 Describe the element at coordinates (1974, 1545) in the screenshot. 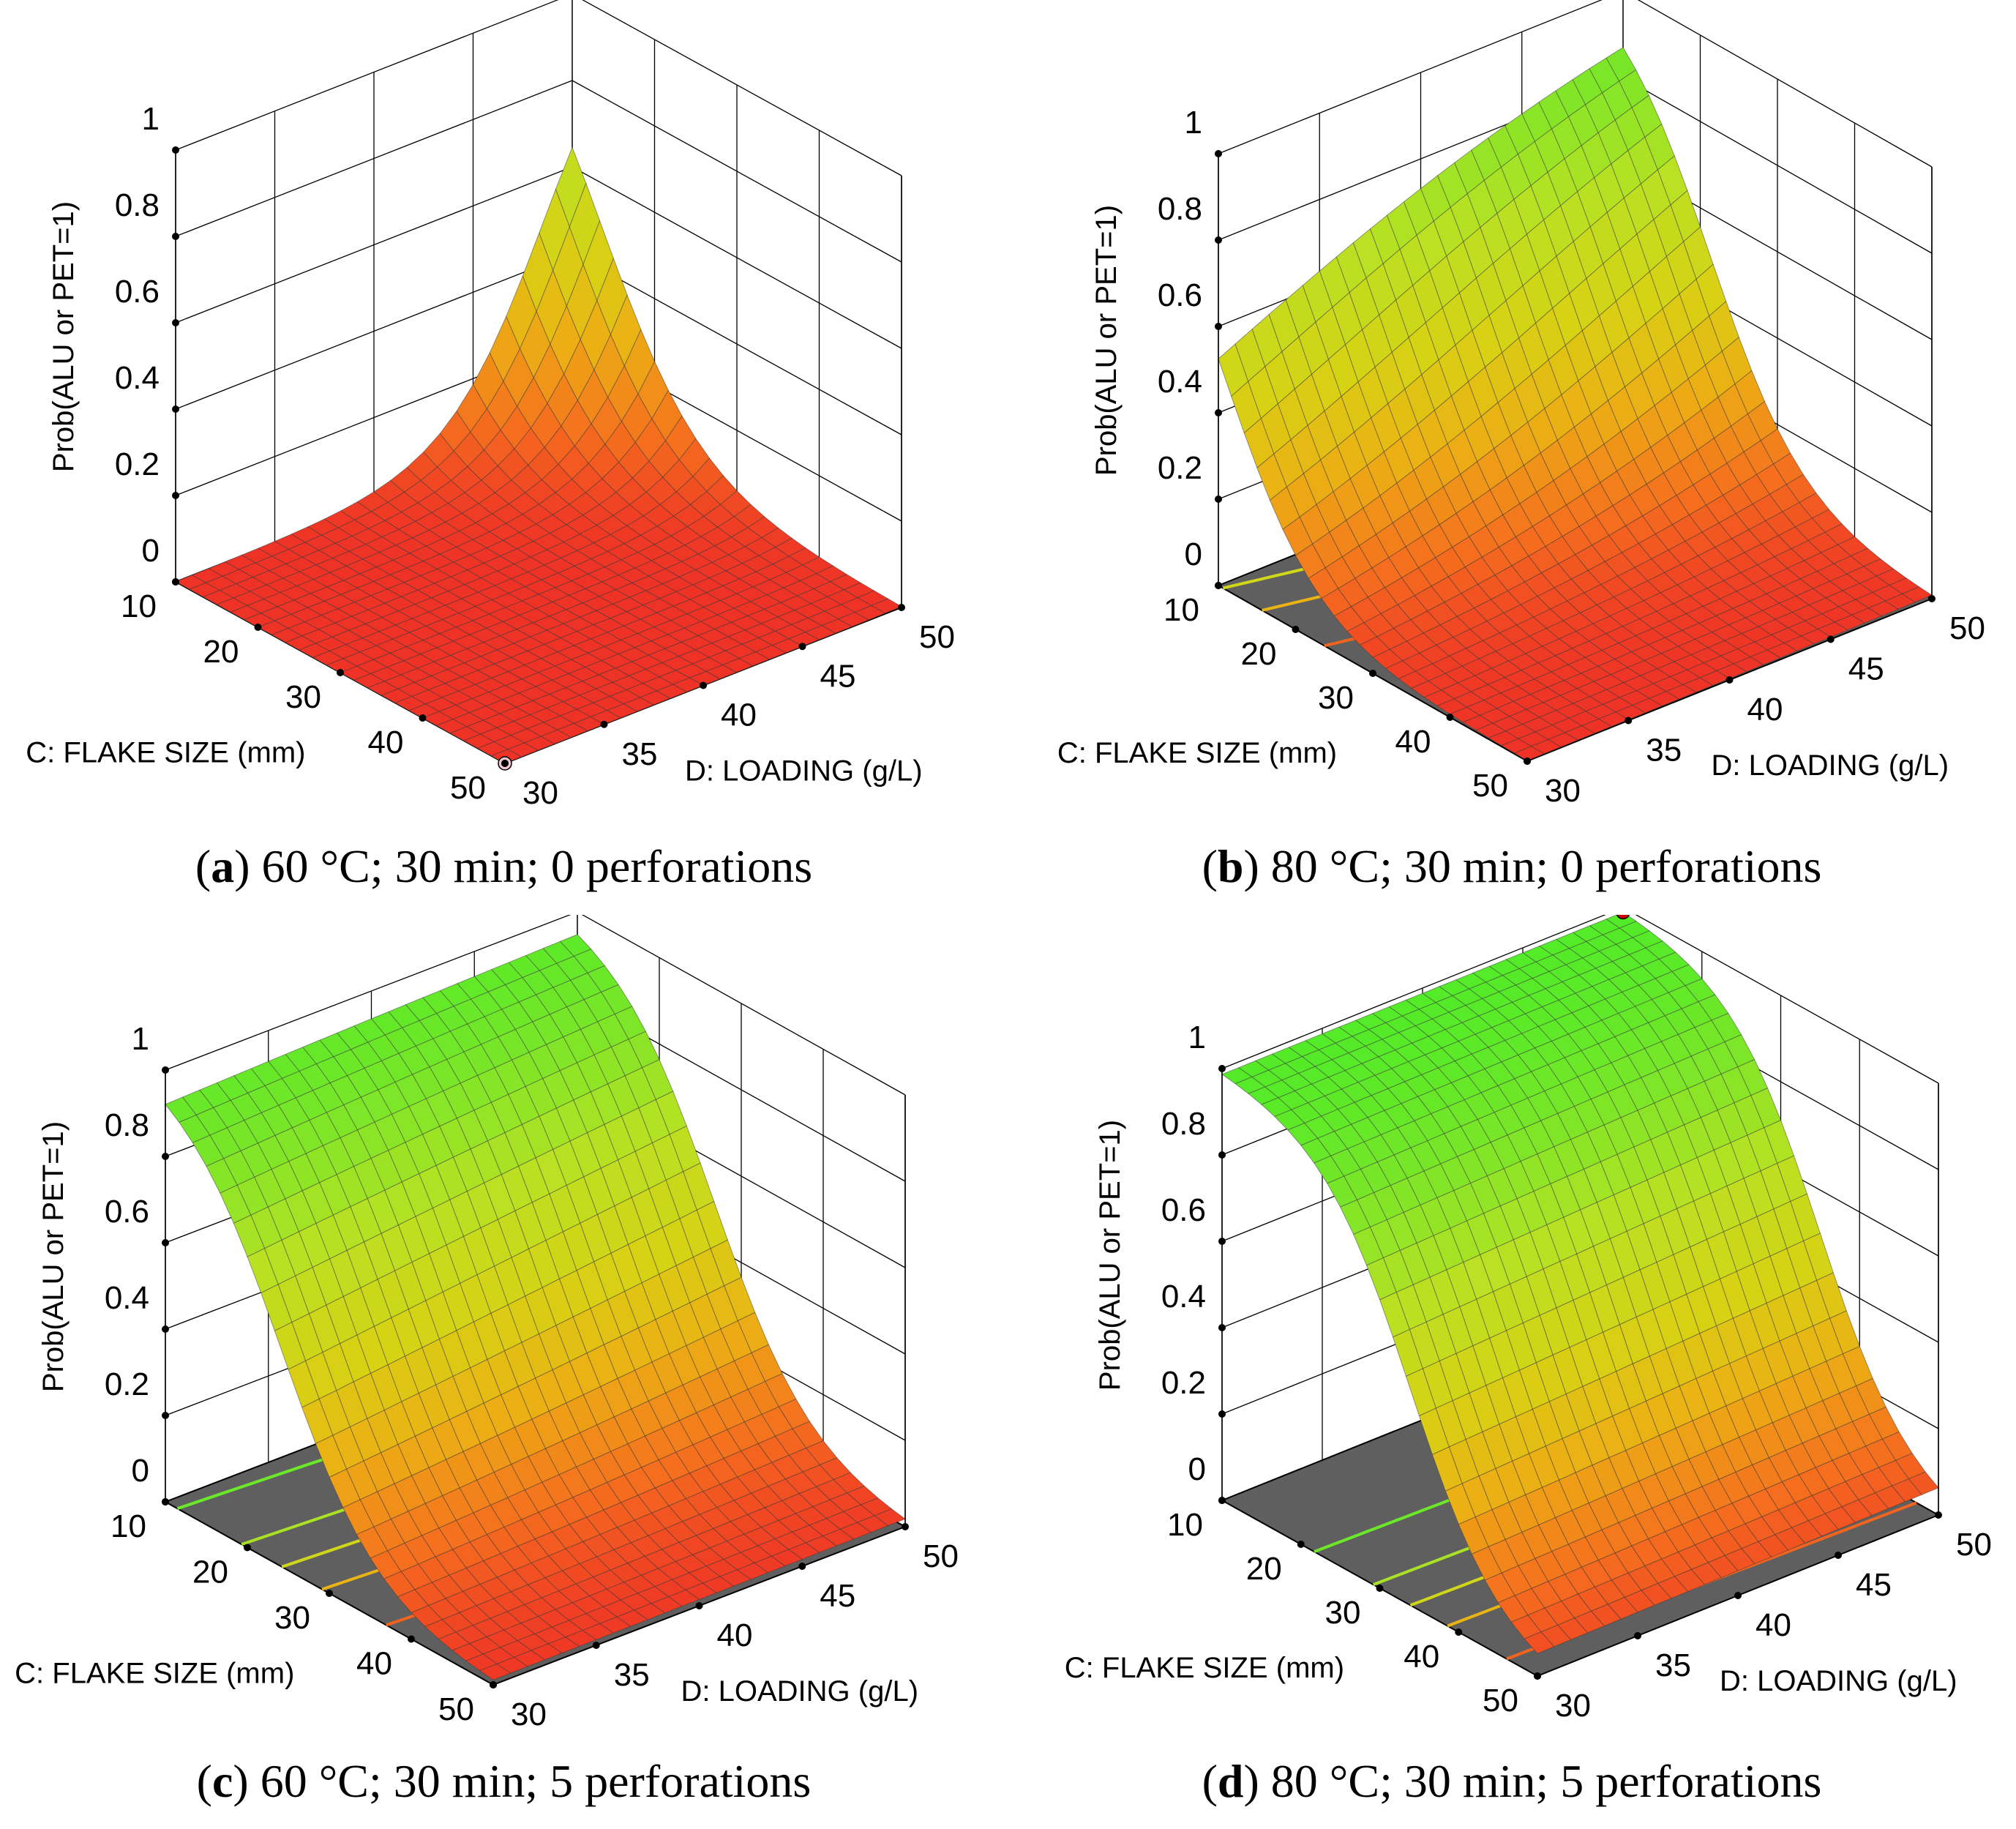

I see `y-tick-label: 50` at that location.